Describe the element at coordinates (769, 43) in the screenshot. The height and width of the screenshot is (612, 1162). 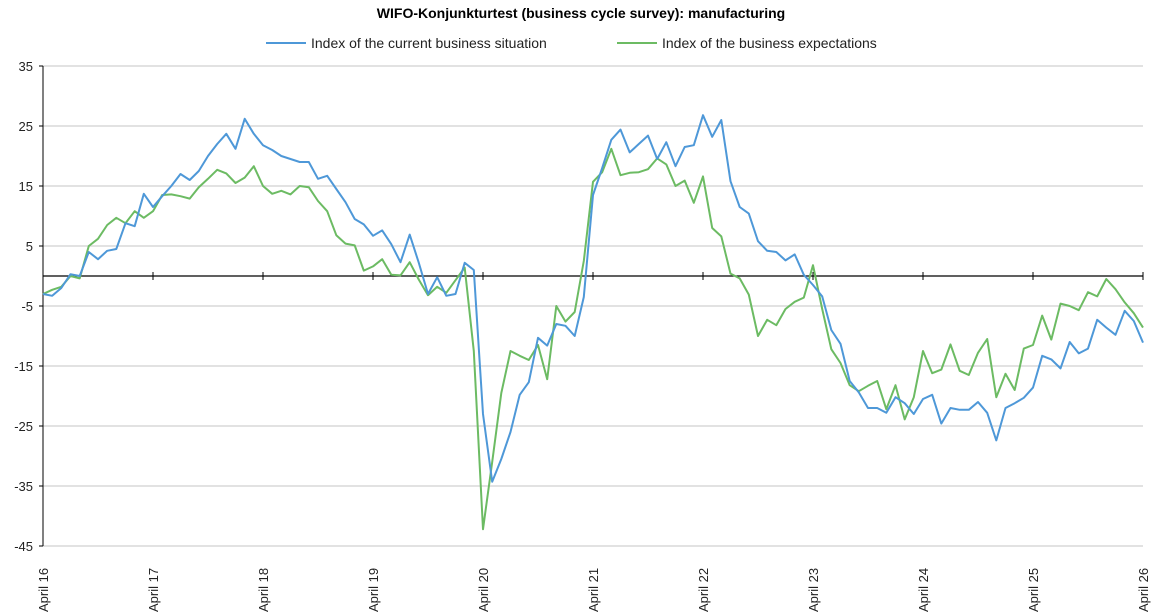
I see `legend-label-expectations: Index of the business expectations` at that location.